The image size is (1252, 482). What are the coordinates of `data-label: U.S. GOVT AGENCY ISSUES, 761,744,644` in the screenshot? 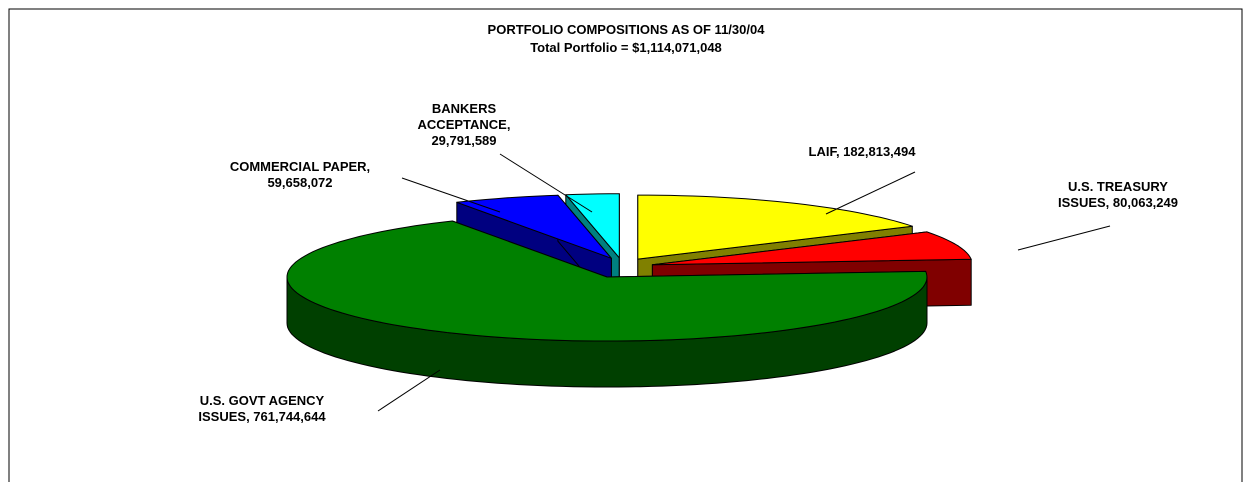 It's located at (262, 408).